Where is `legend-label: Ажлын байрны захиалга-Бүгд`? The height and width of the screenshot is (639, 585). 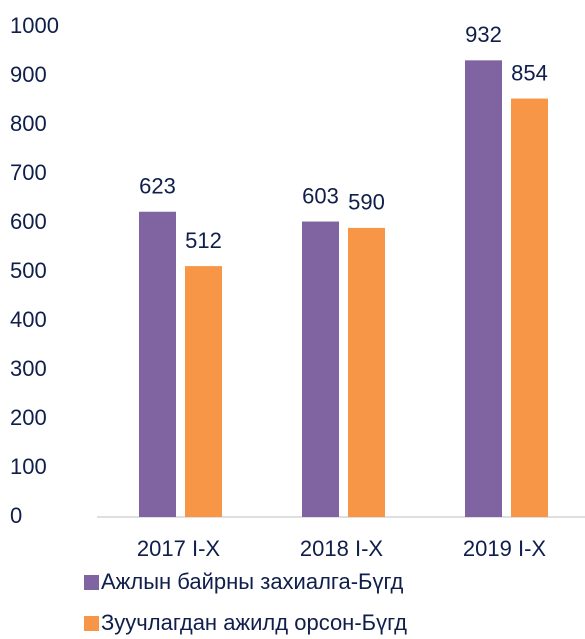
legend-label: Ажлын байрны захиалга-Бүгд is located at coordinates (252, 581).